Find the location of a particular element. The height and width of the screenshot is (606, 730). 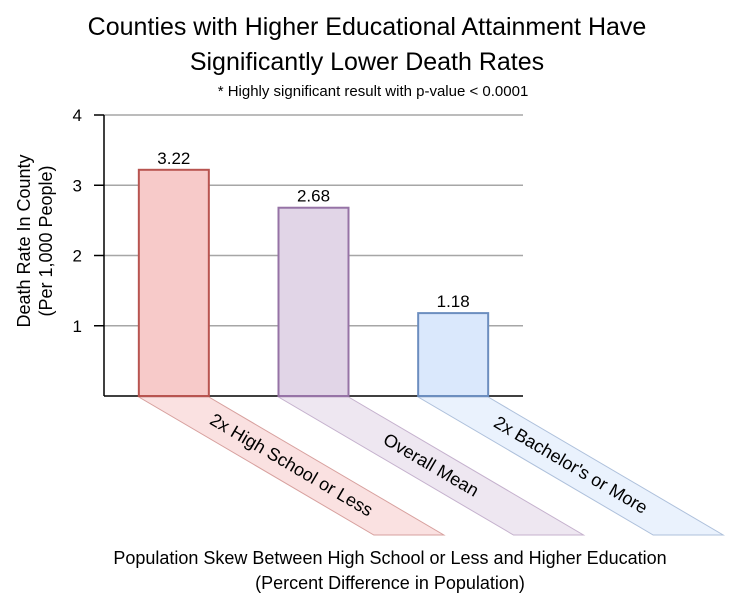

y-axis-label-line-1: Death Rate In County is located at coordinates (24, 240).